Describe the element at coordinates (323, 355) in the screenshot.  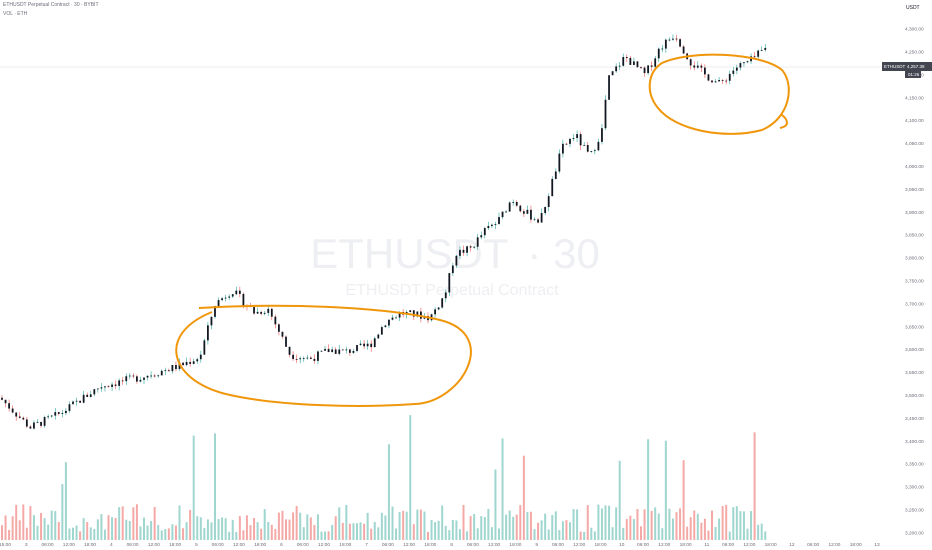
I see `annotation-ellipse-lower` at that location.